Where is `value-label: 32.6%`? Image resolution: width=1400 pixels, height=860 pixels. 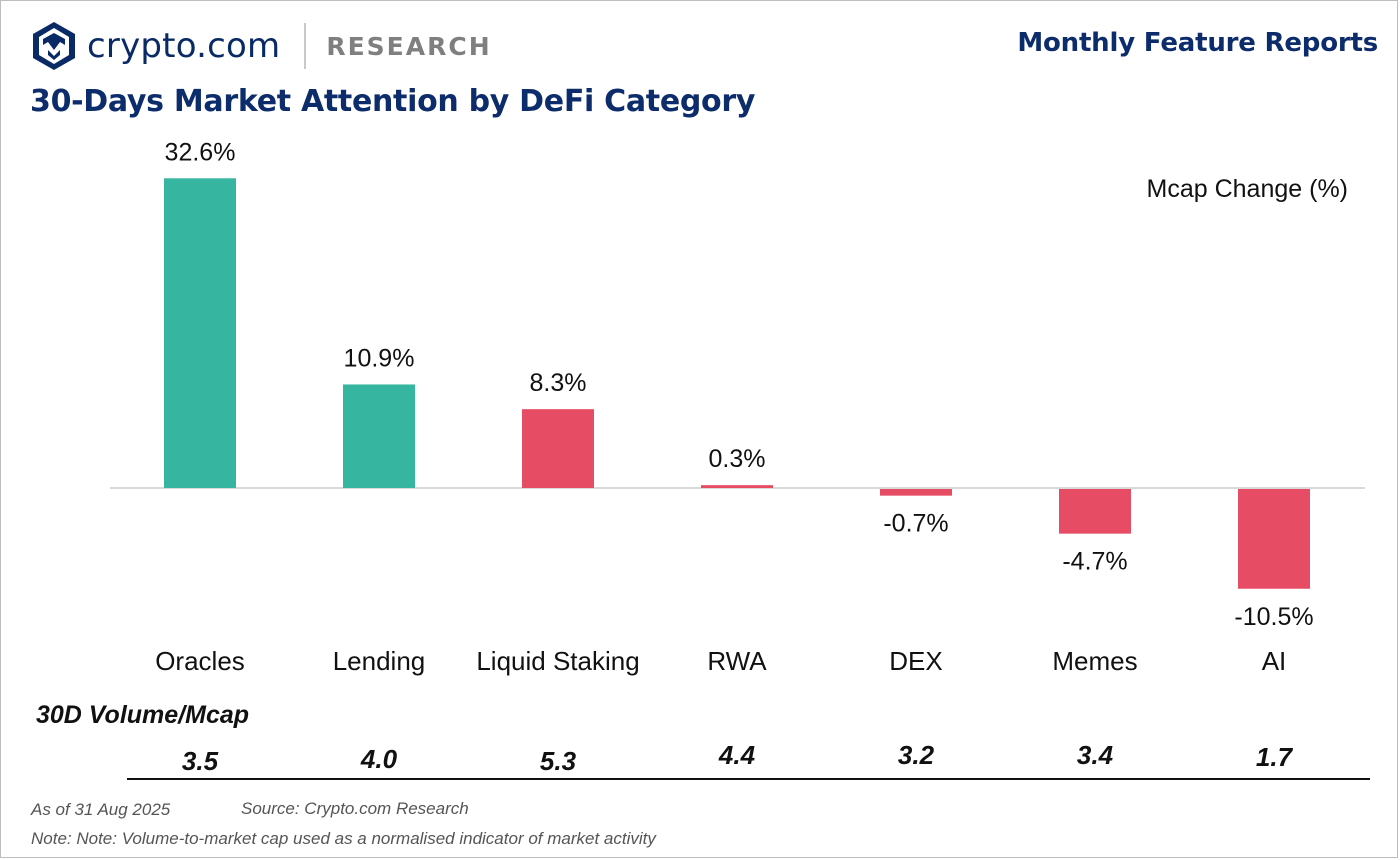 value-label: 32.6% is located at coordinates (200, 152).